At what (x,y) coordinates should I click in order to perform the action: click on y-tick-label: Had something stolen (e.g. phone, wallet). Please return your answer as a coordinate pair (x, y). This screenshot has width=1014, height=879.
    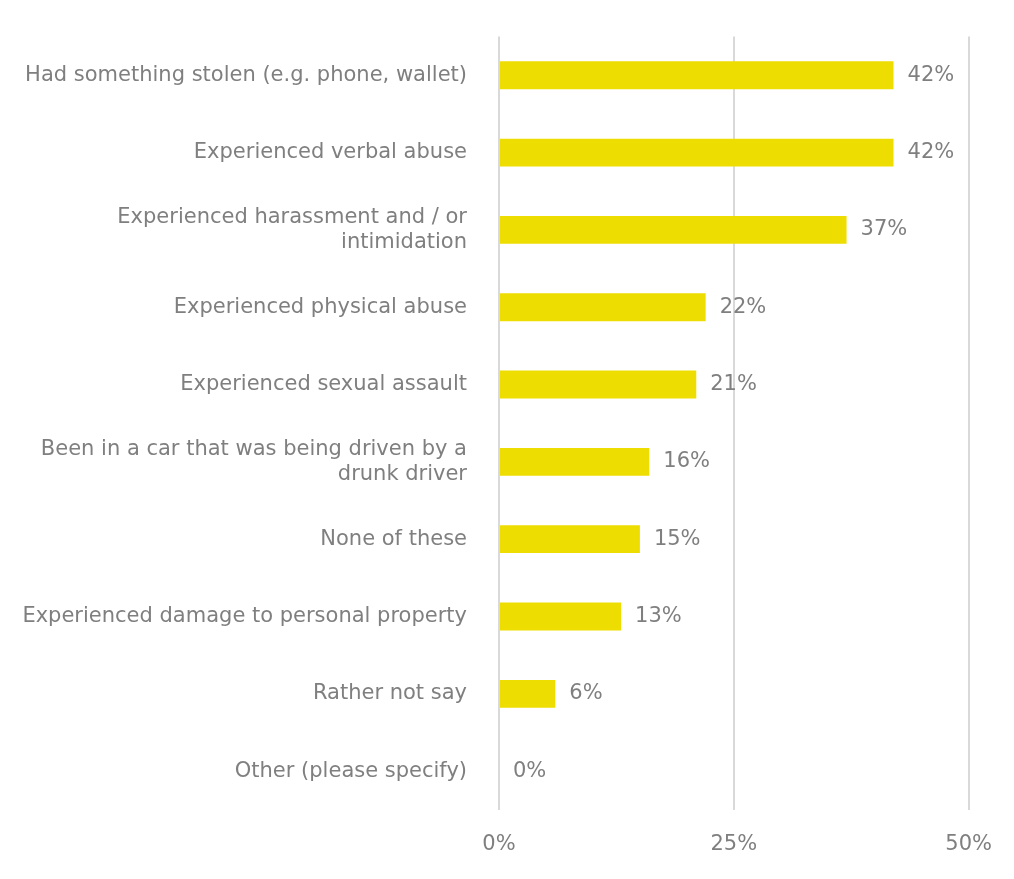
    Looking at the image, I should click on (246, 73).